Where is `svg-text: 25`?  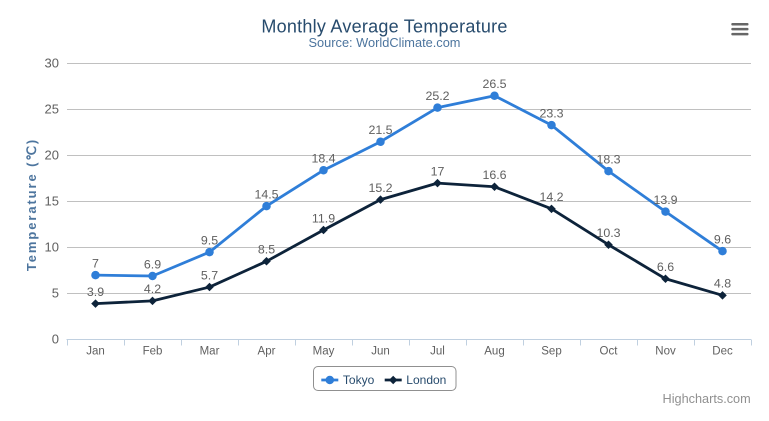
svg-text: 25 is located at coordinates (52, 109).